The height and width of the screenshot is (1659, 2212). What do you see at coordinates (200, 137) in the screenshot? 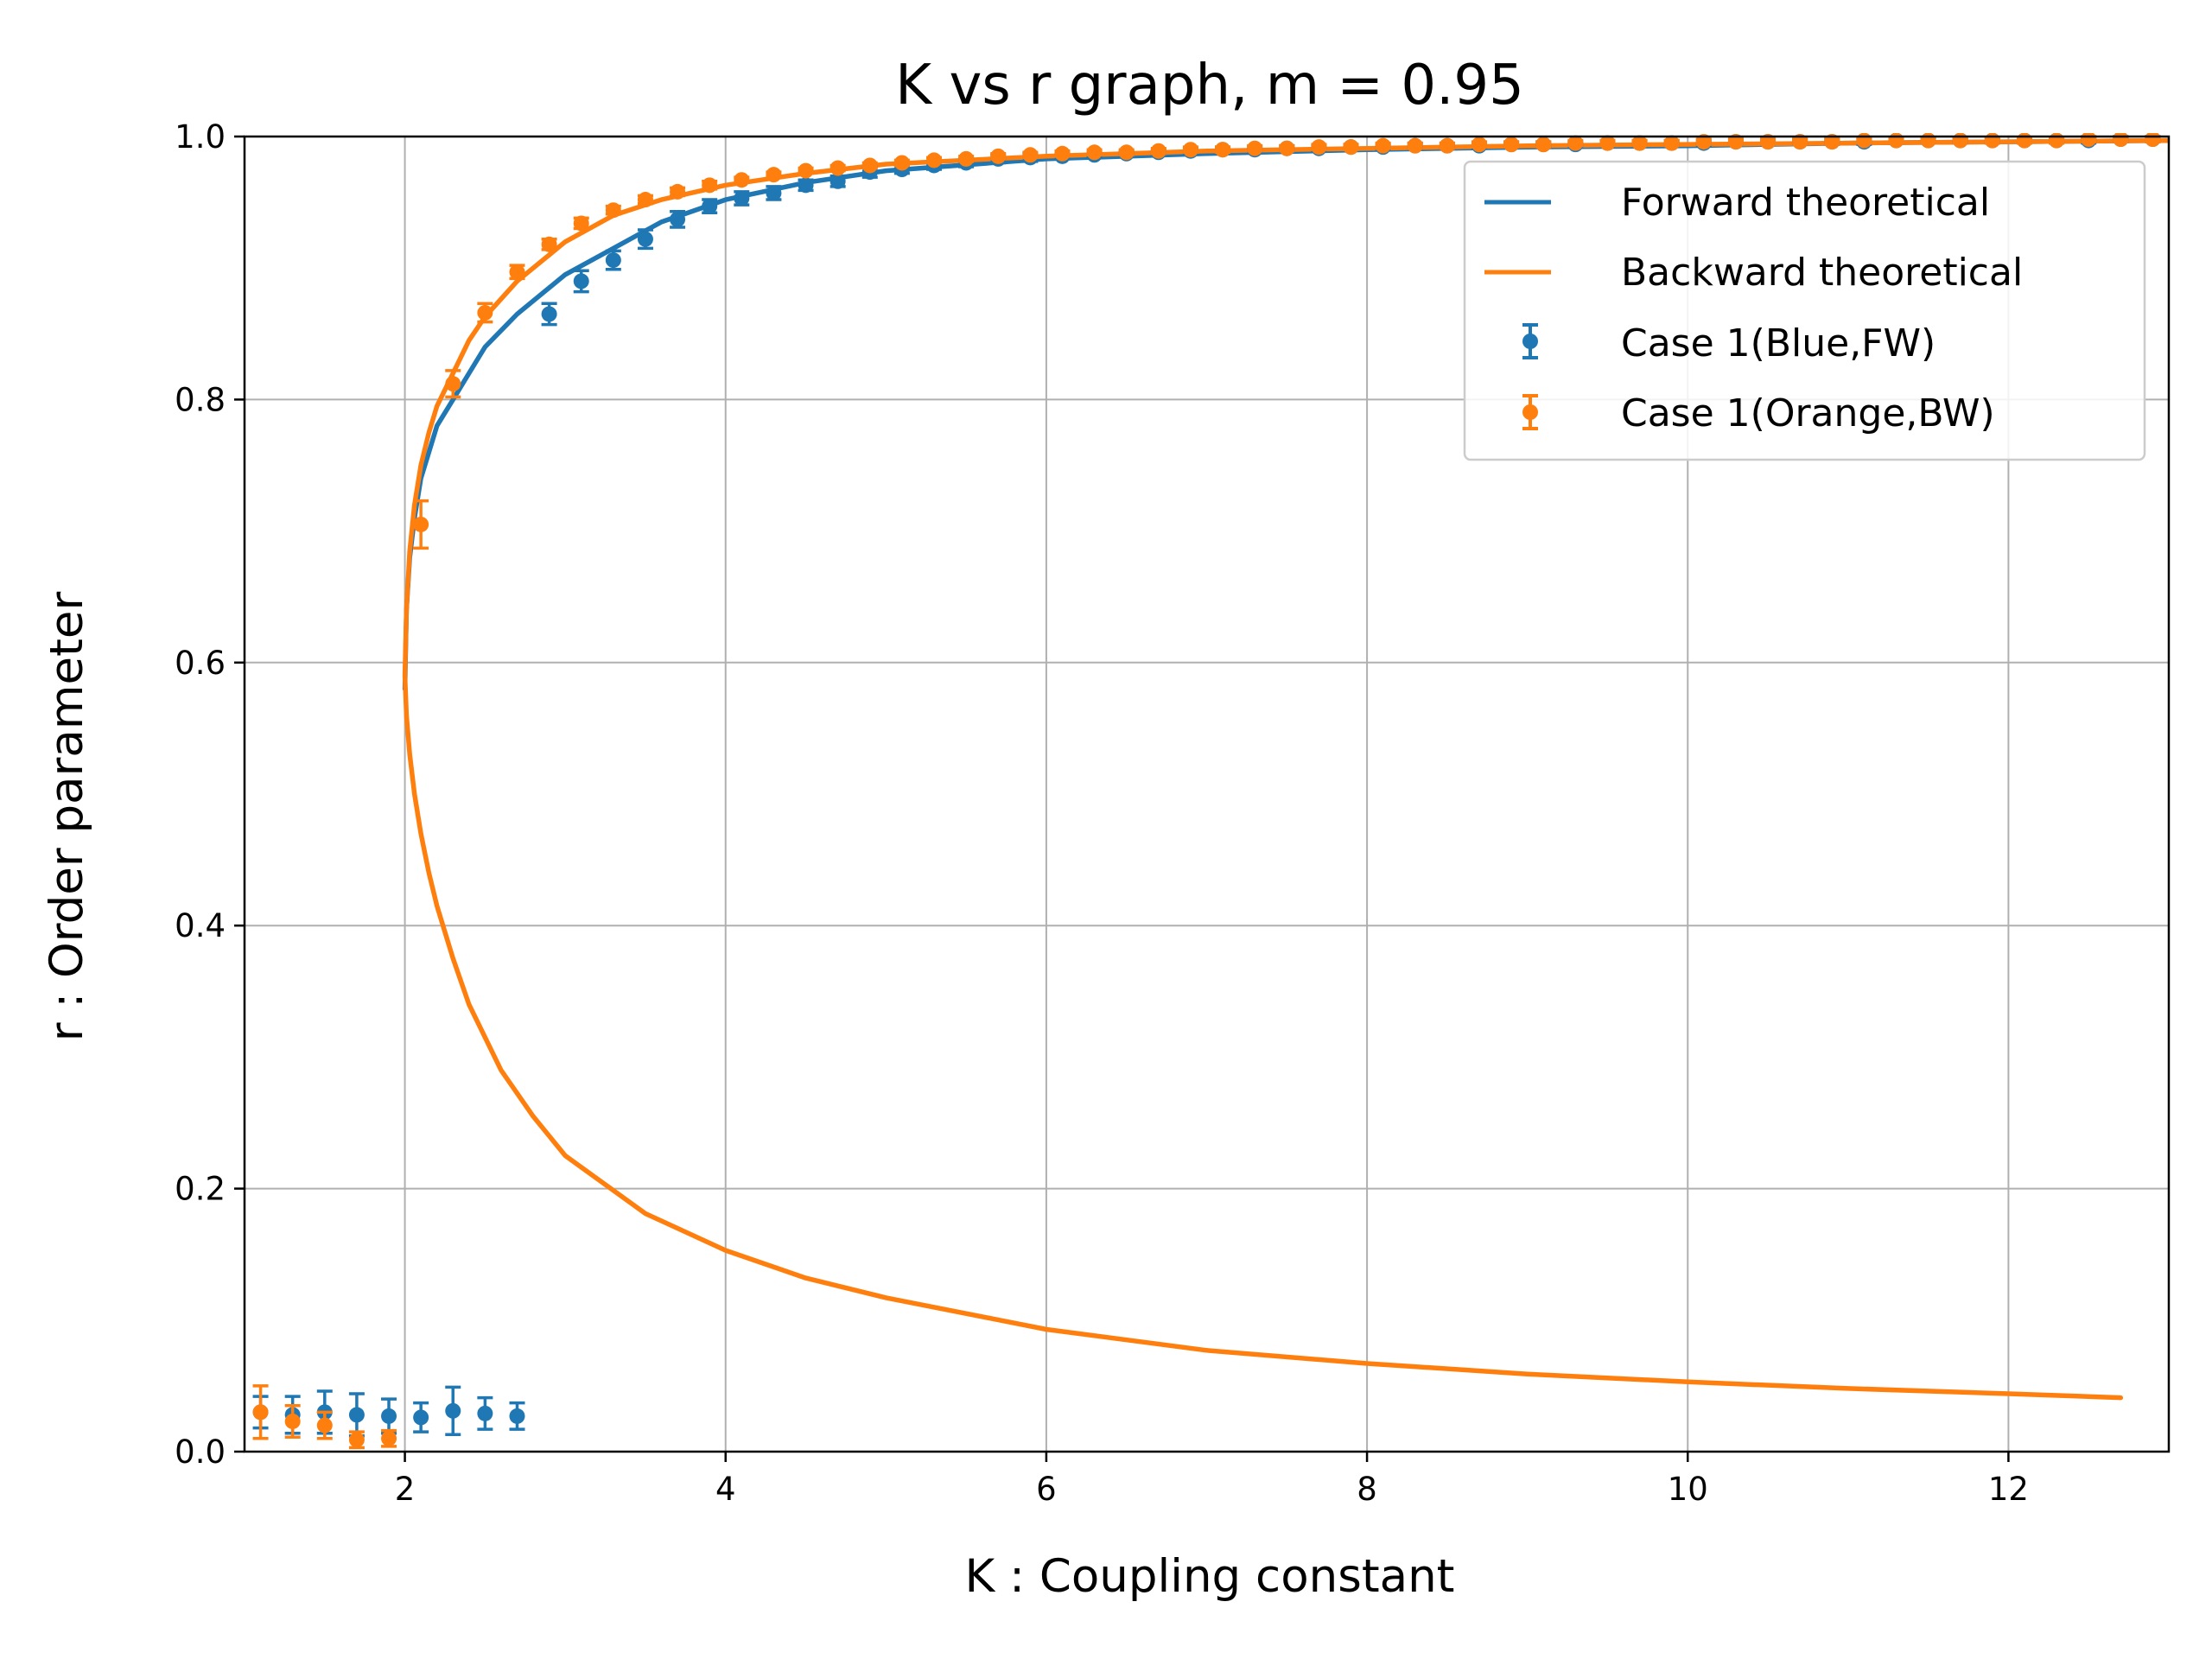
I see `y-tick-label: 1.0` at bounding box center [200, 137].